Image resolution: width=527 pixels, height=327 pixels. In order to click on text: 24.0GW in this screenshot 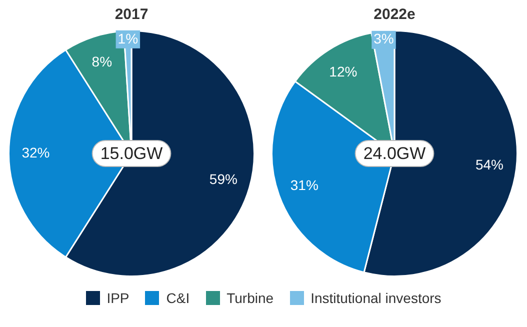, I will do `click(394, 154)`.